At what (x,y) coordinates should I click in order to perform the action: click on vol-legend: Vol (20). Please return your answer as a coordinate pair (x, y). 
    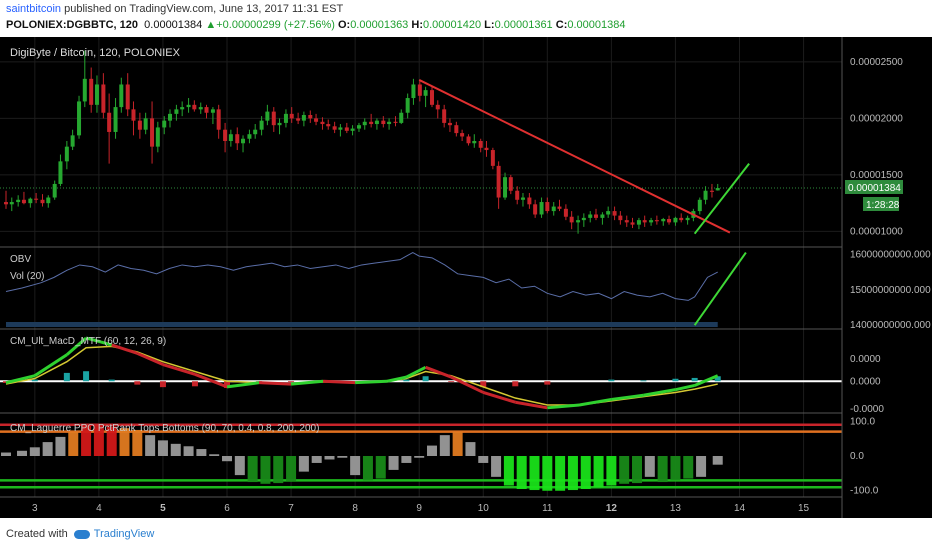
    Looking at the image, I should click on (27, 276).